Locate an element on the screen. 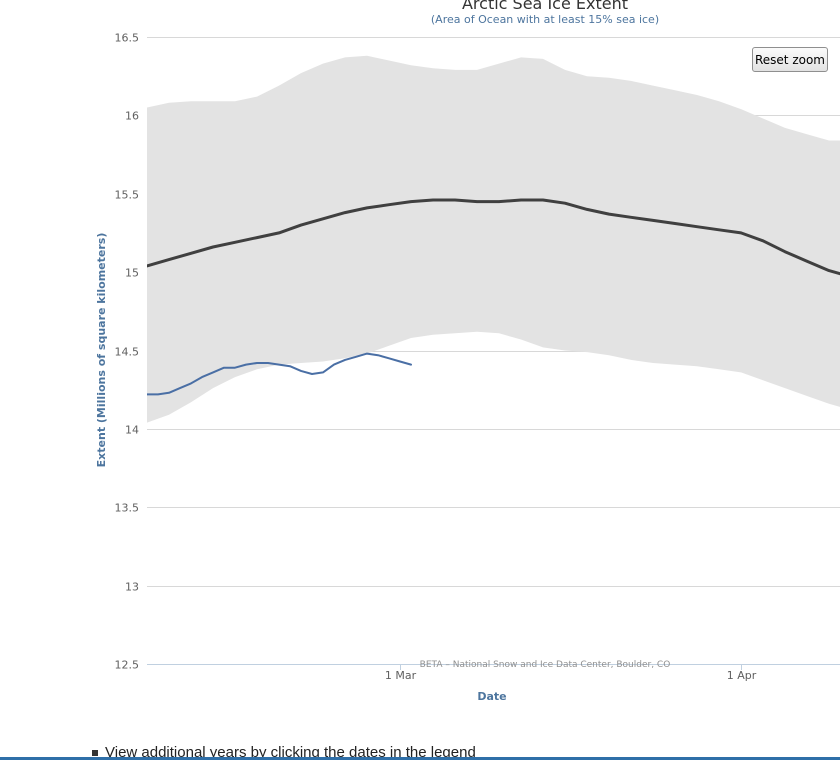 Image resolution: width=840 pixels, height=764 pixels. reset-zoom-button: Reset zoom is located at coordinates (790, 59).